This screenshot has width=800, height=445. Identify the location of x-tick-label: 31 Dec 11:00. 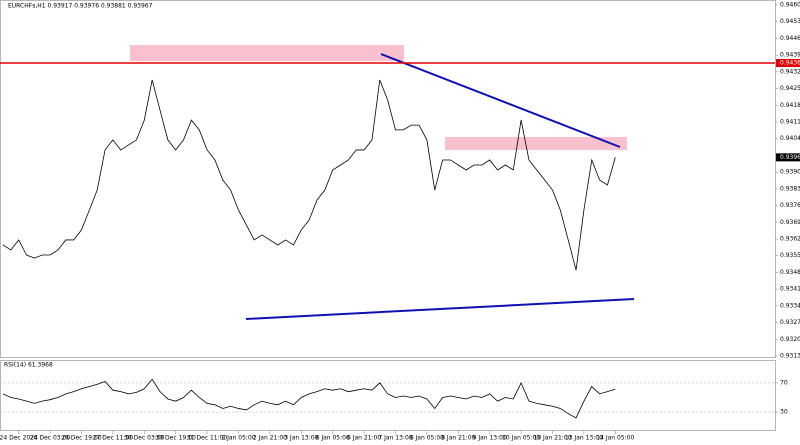
(207, 438).